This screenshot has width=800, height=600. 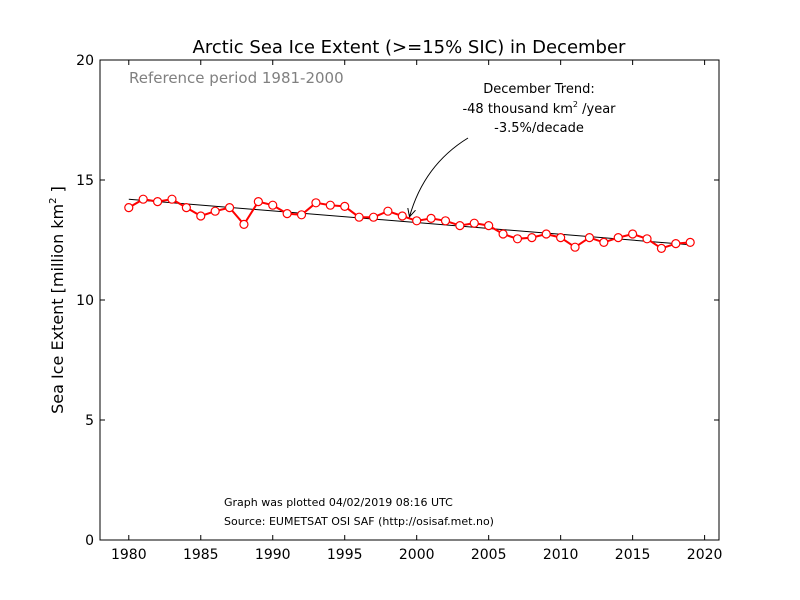 I want to click on x-tick-label: 1980, so click(x=129, y=555).